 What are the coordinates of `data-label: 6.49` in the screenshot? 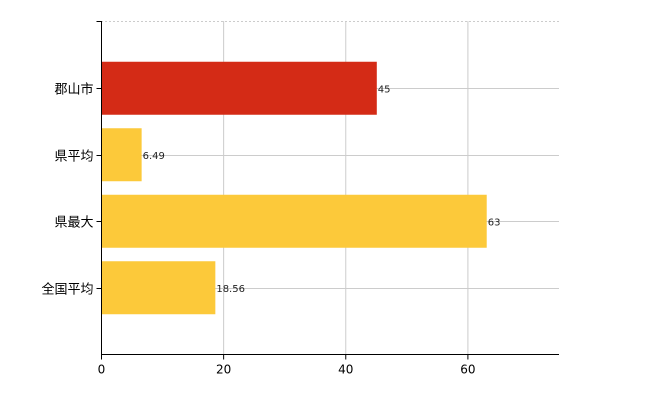 It's located at (154, 156).